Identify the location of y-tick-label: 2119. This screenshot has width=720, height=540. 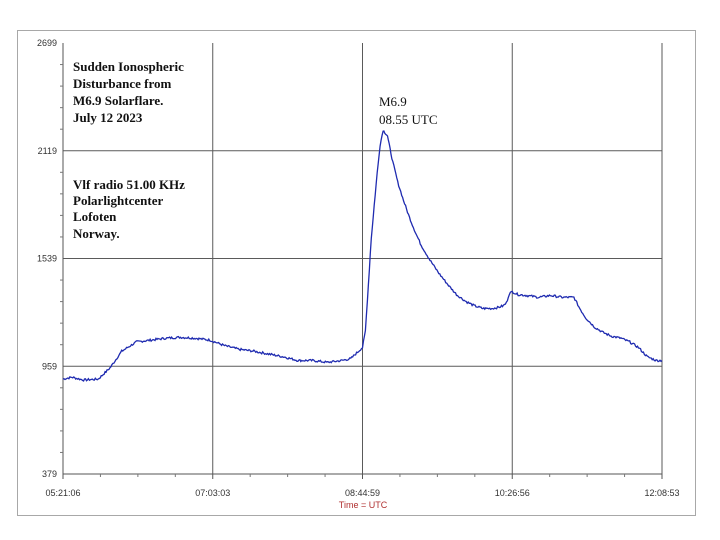
(47, 151).